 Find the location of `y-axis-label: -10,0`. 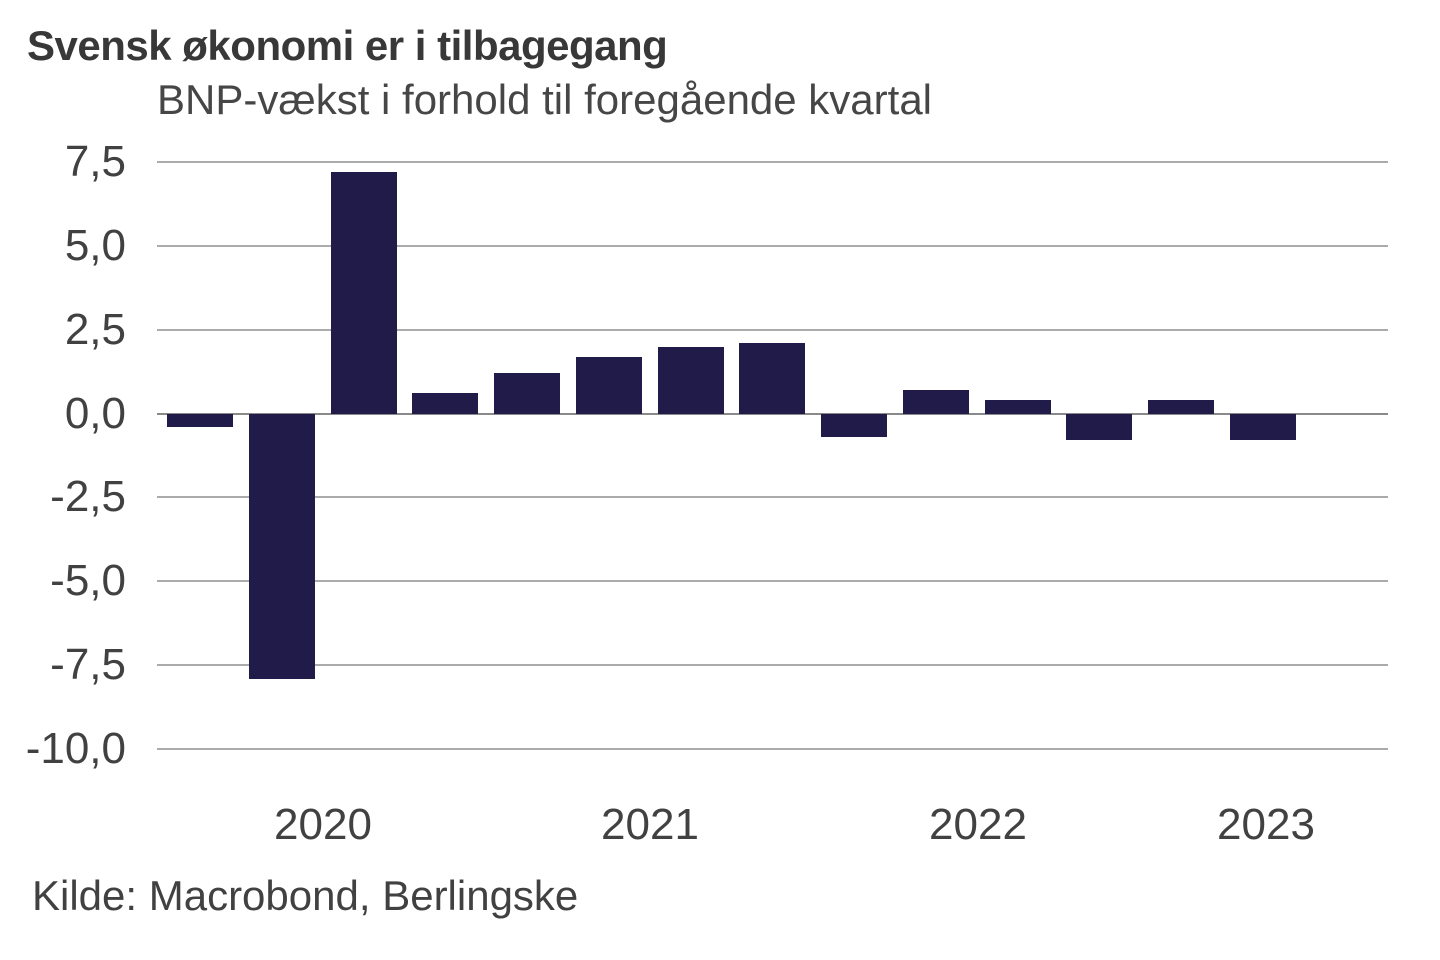

y-axis-label: -10,0 is located at coordinates (75, 749).